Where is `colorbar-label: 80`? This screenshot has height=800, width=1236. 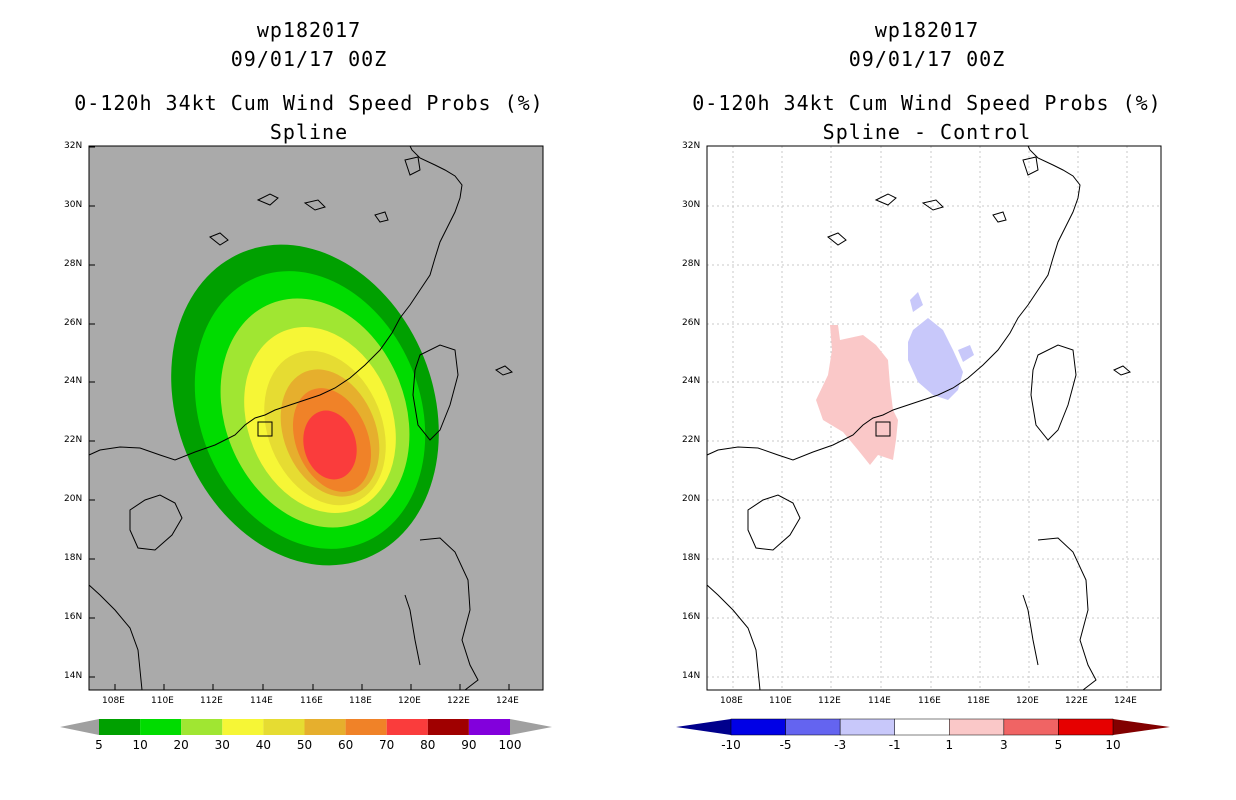 colorbar-label: 80 is located at coordinates (428, 745).